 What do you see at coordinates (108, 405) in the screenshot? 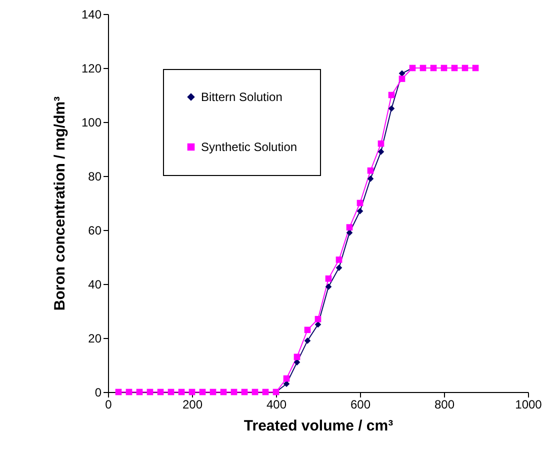
I see `x-tick-label: 0` at bounding box center [108, 405].